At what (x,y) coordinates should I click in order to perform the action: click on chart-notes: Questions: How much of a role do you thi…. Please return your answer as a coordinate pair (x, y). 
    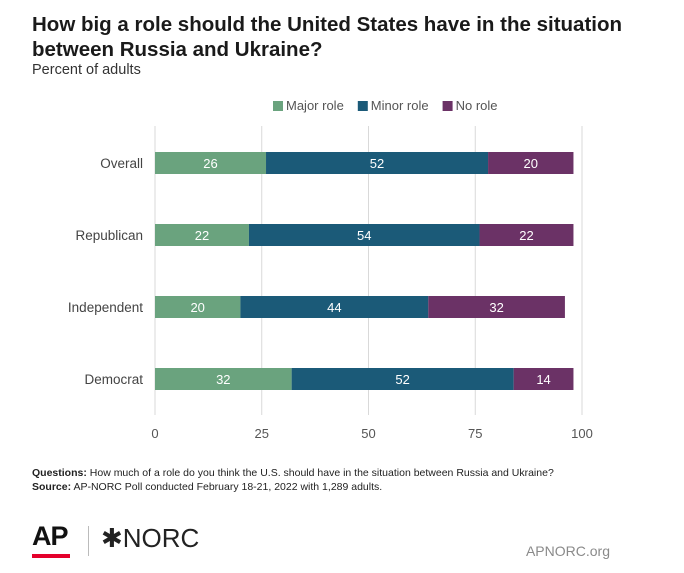
    Looking at the image, I should click on (347, 480).